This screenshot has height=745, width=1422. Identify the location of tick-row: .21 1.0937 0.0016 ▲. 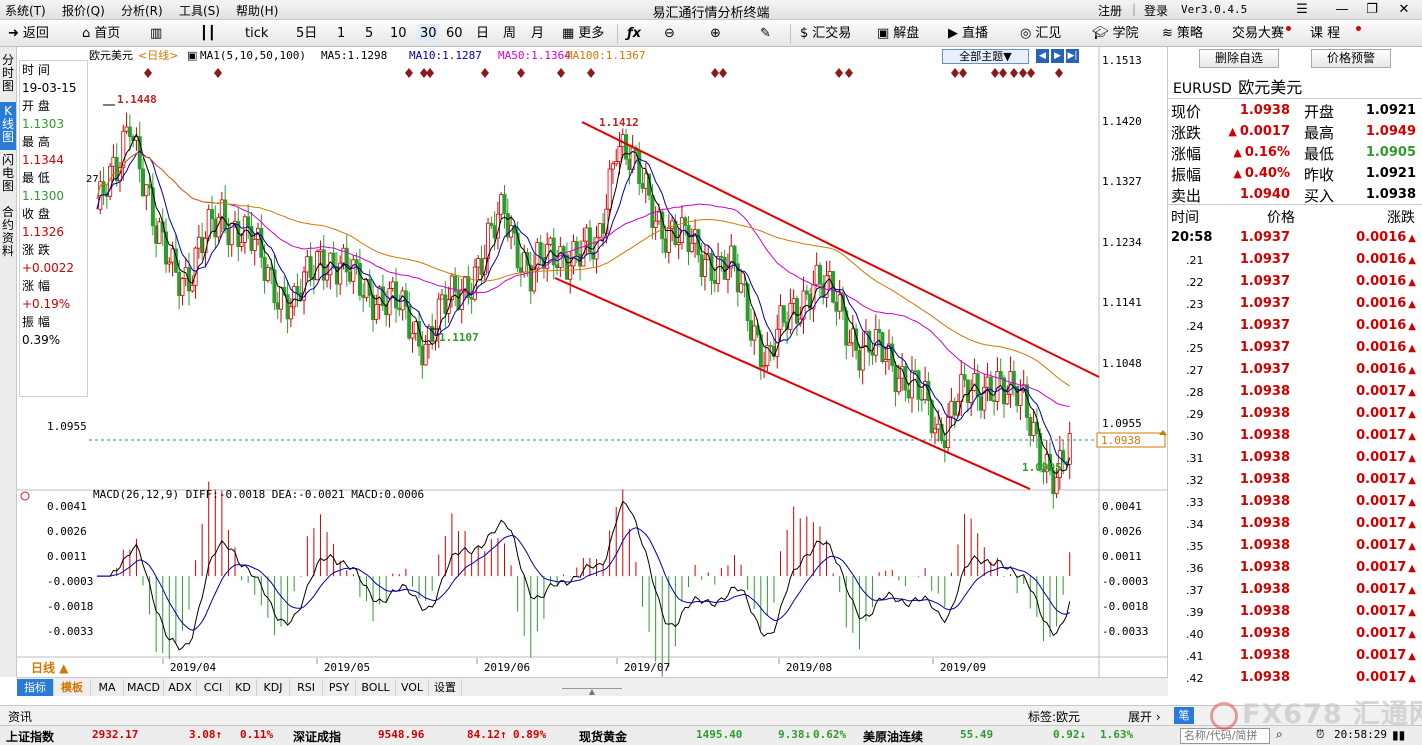
(1295, 263).